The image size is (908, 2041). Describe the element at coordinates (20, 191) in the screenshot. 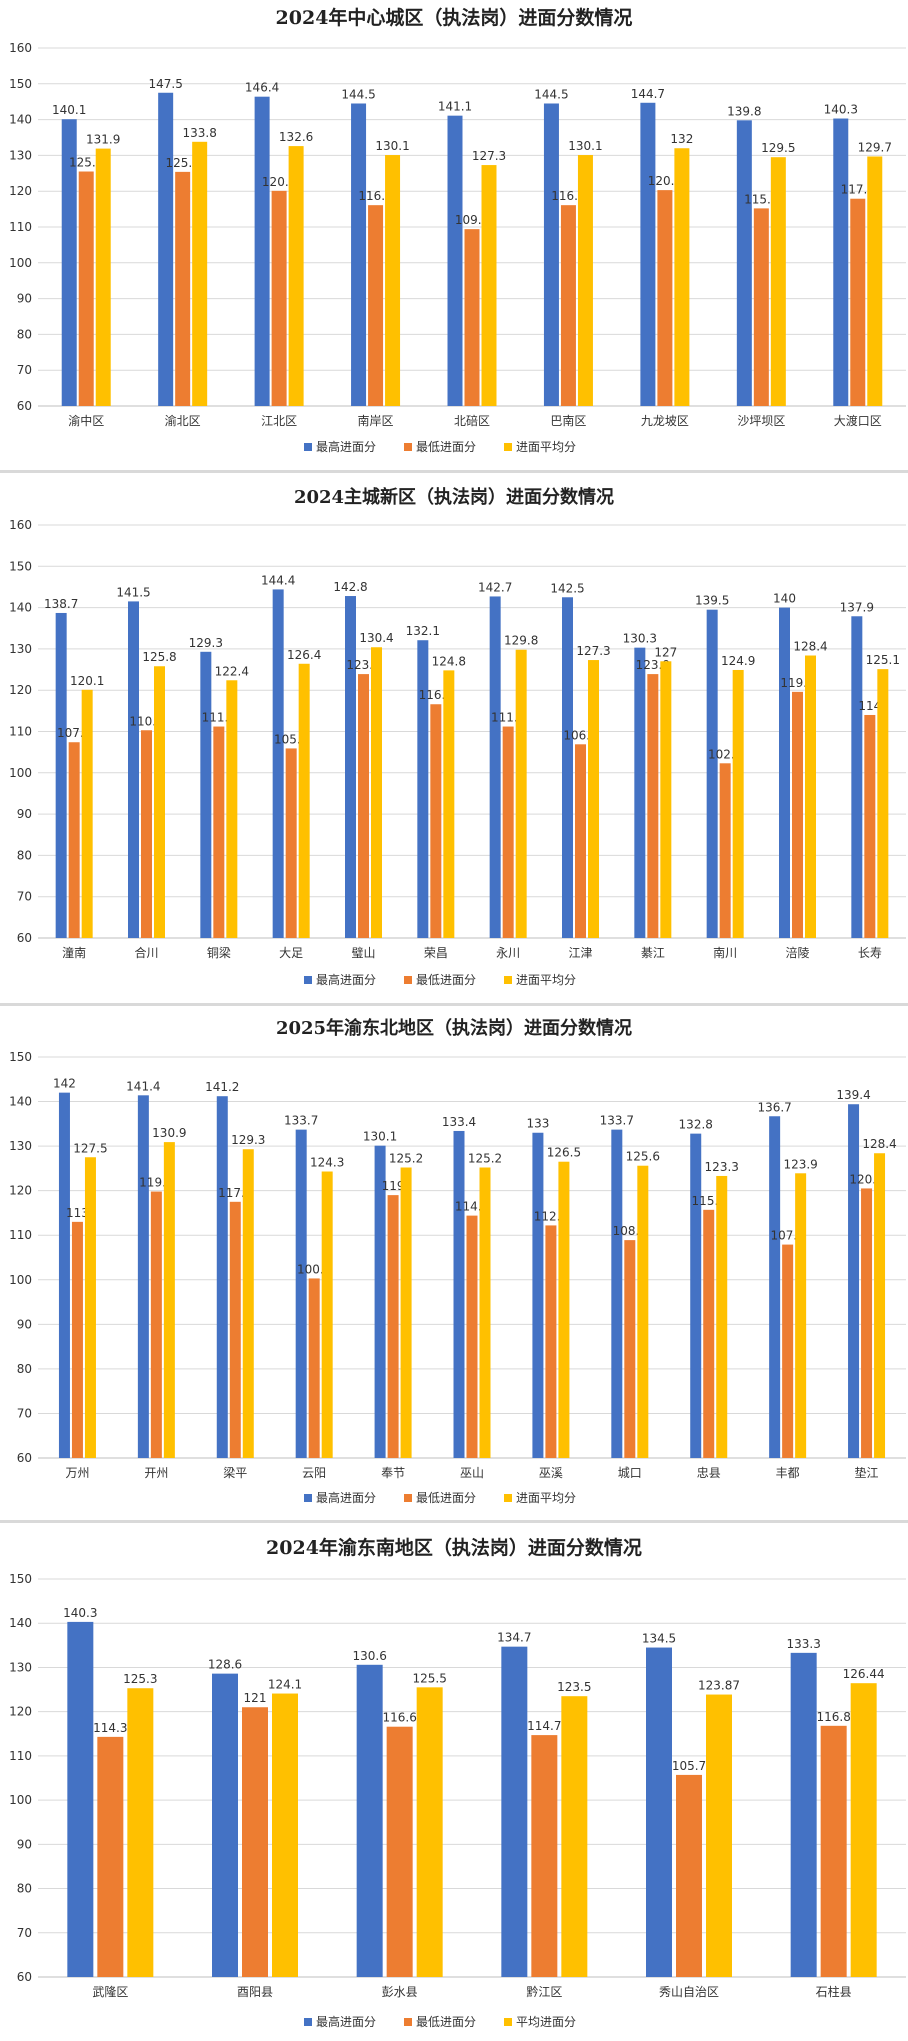

I see `y-tick-label: 120` at that location.